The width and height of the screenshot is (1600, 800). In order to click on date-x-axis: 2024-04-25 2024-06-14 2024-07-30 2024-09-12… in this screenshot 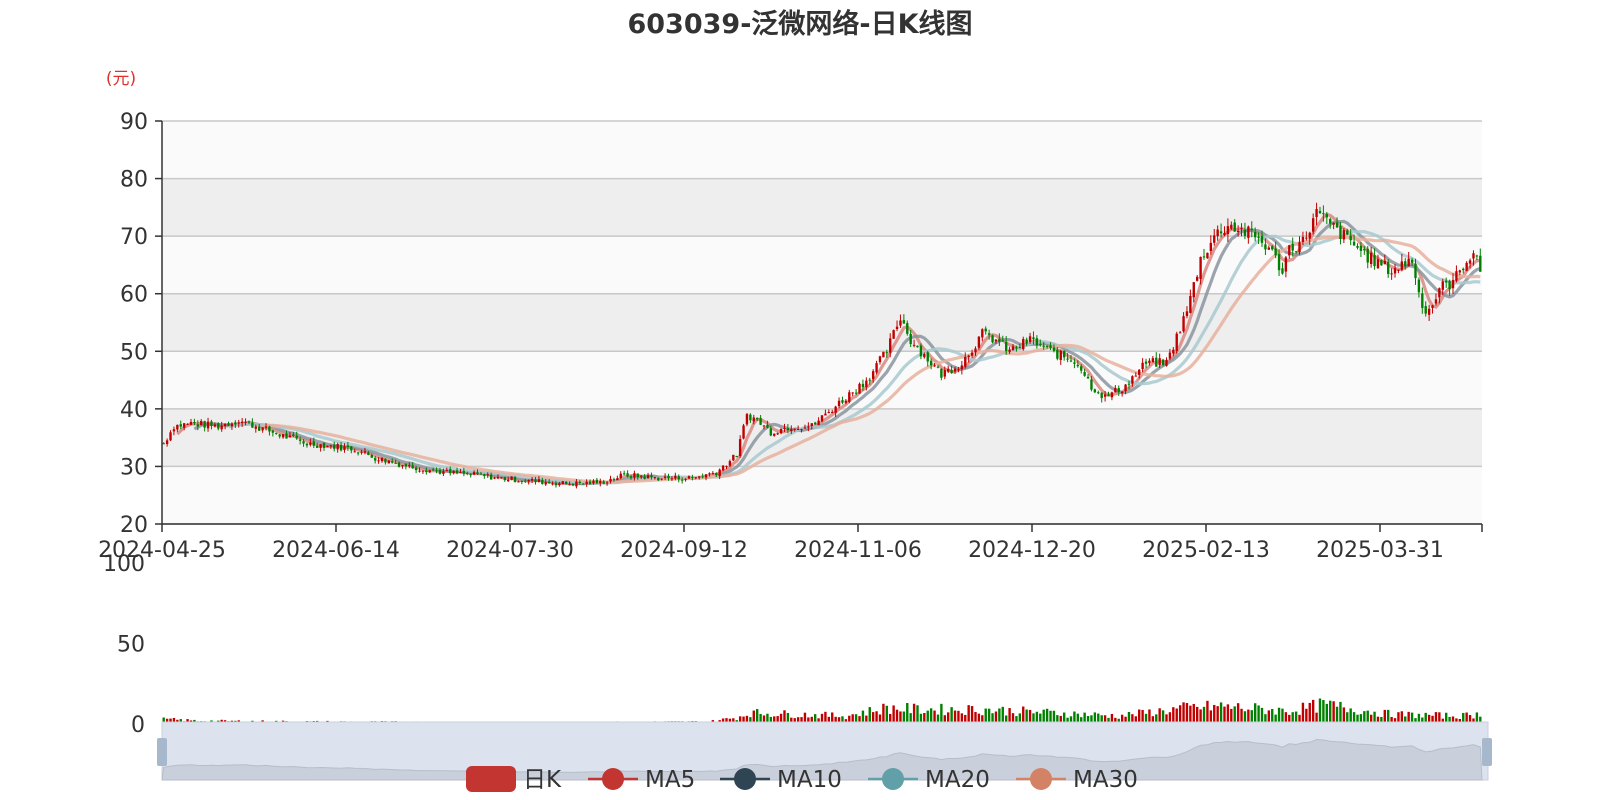, I will do `click(790, 543)`.